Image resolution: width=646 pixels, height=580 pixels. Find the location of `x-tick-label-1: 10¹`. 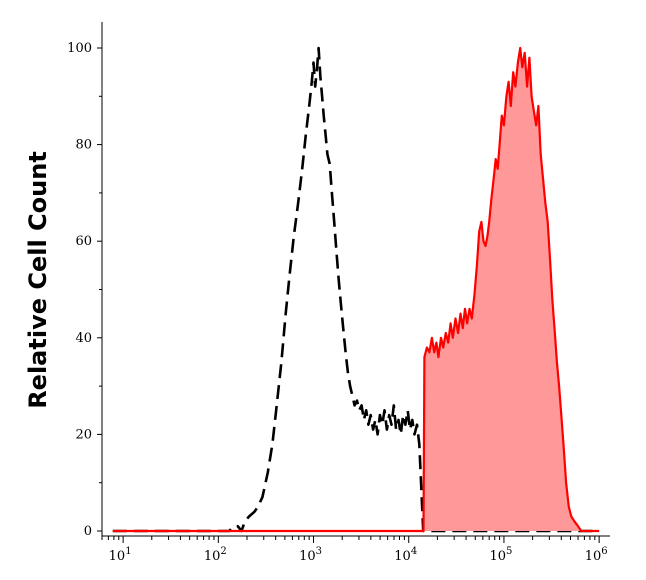

x-tick-label-1: 10¹ is located at coordinates (120, 555).